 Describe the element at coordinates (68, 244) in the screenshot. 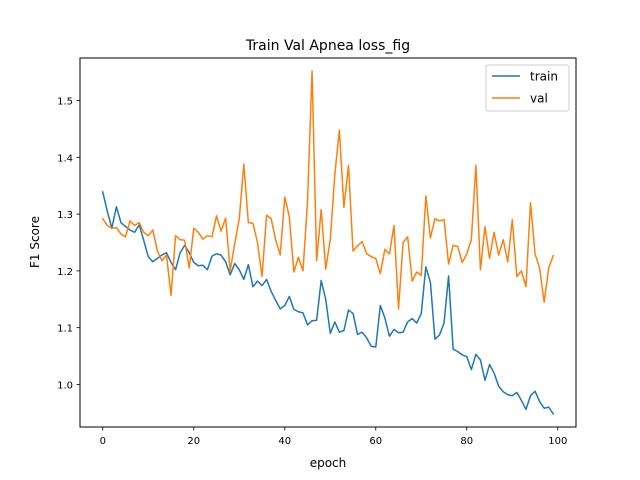

I see `y-axis-ticks: 1.0 1.1 1.2 1.3 1.4 1.5` at that location.